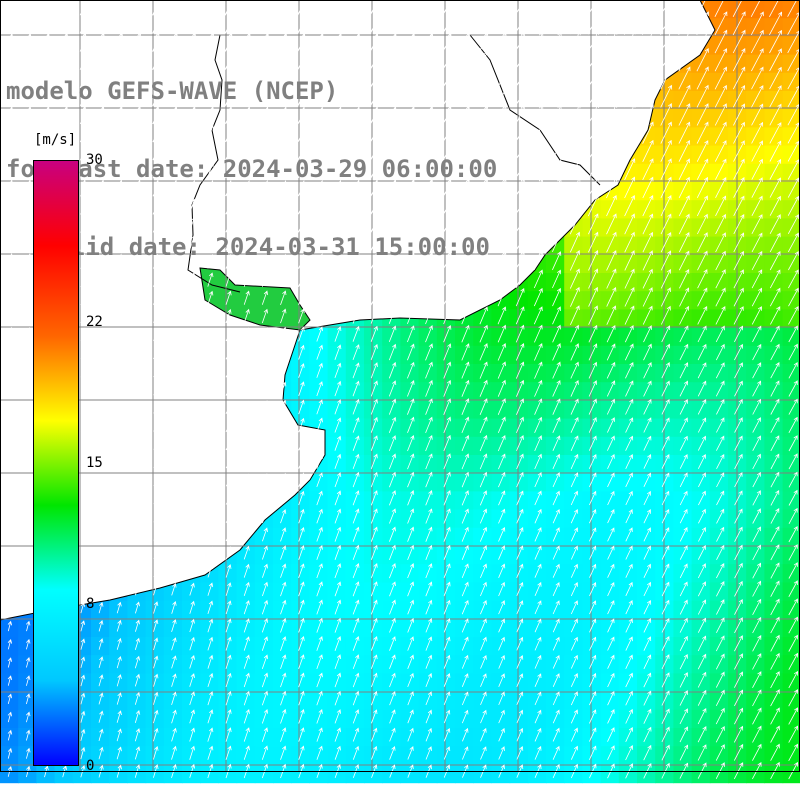  Describe the element at coordinates (94, 160) in the screenshot. I see `colorbar-tick: 30` at that location.